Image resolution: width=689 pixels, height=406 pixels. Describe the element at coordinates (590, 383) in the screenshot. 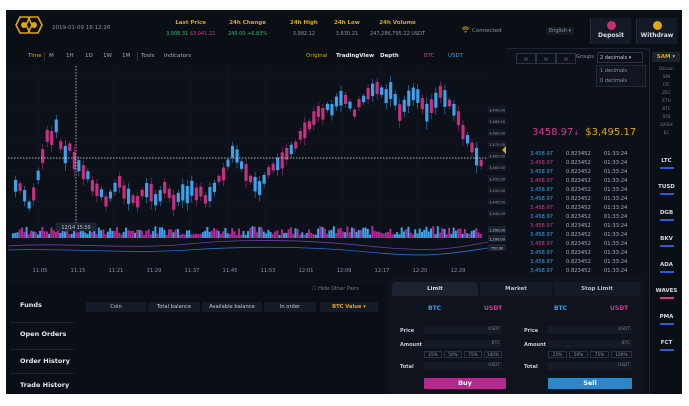

I see `sell-button: Sell` at that location.